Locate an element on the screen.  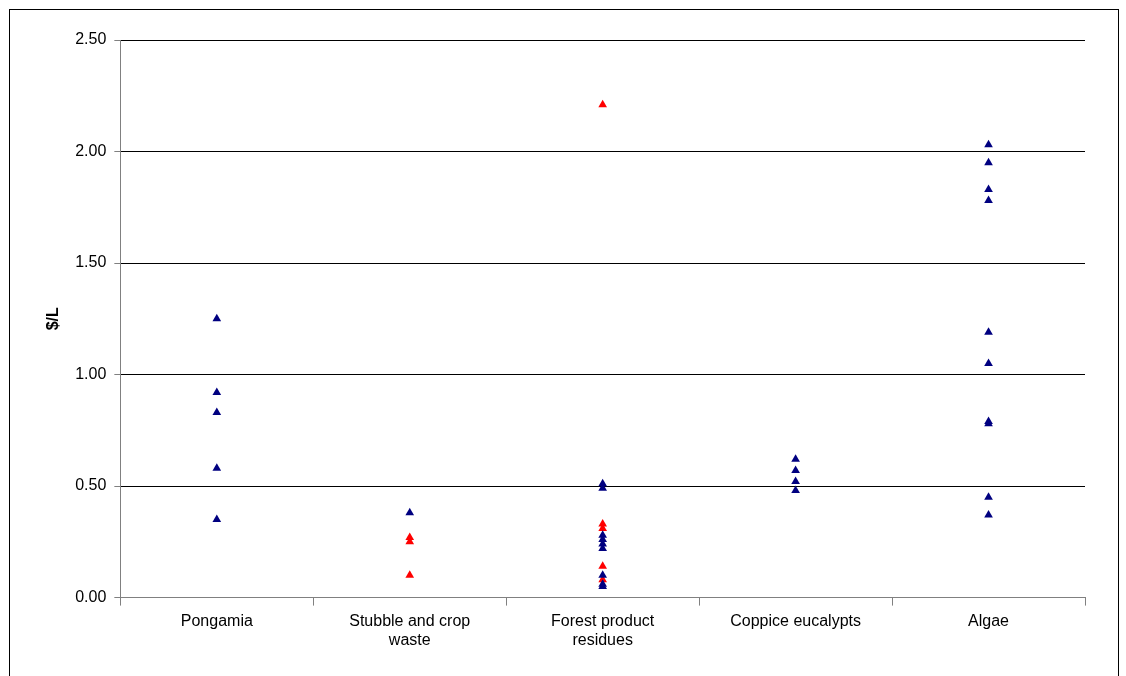
x-tick-label: Forest product residues is located at coordinates (603, 629).